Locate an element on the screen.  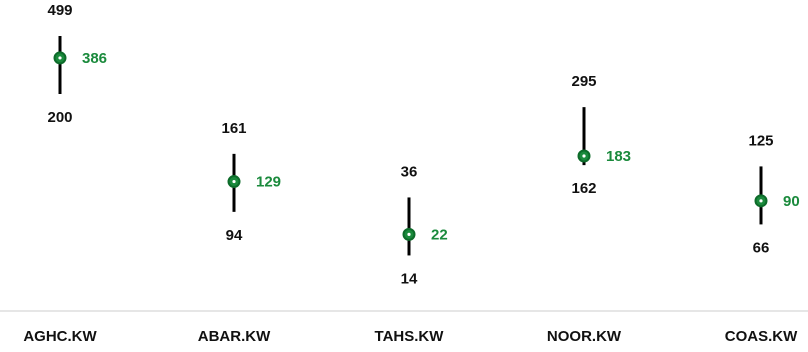
x-tick-label: AGHC.KW is located at coordinates (60, 336).